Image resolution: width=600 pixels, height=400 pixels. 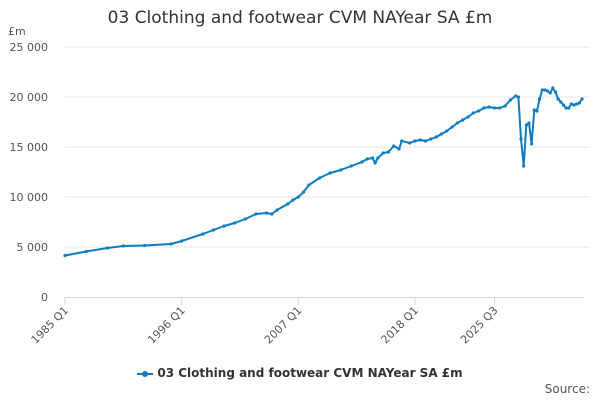 What do you see at coordinates (400, 325) in the screenshot?
I see `x-tick-label: 2018 Q1` at bounding box center [400, 325].